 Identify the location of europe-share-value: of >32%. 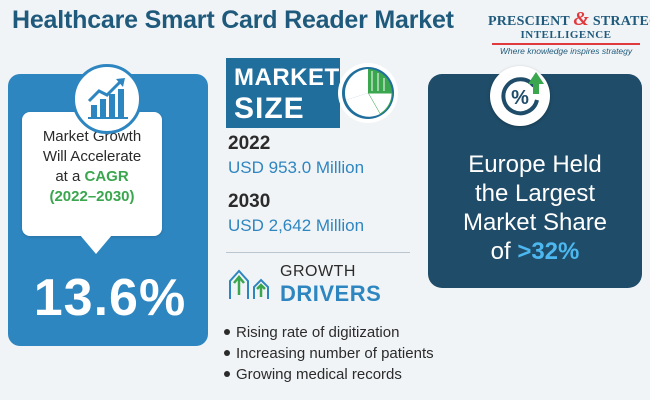
(535, 251).